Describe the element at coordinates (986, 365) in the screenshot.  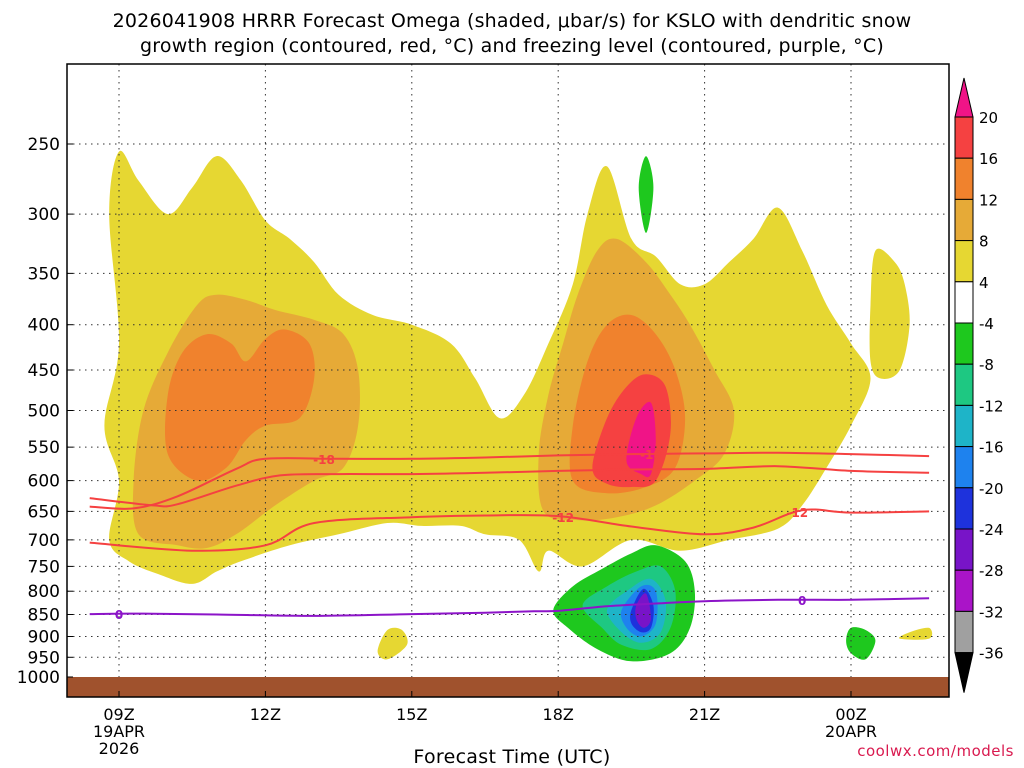
I see `colorbar-label: -8` at that location.